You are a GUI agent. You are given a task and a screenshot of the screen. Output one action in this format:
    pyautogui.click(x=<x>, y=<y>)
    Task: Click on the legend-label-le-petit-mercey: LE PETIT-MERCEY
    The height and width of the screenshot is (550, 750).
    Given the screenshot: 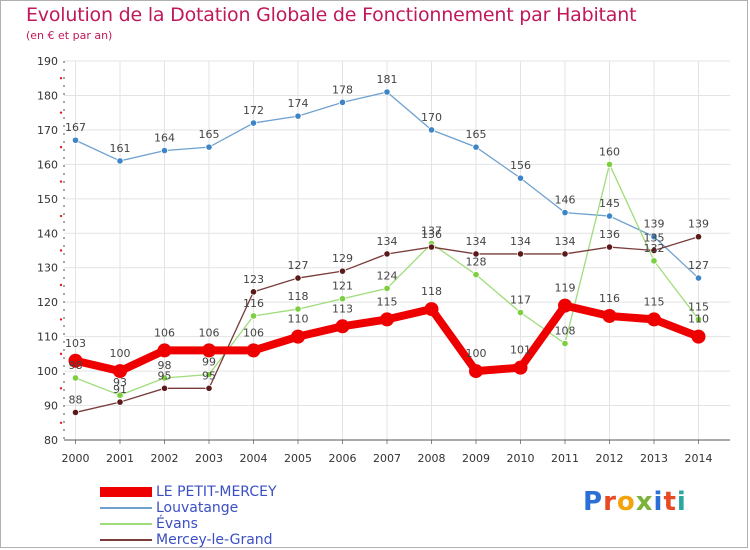 What is the action you would take?
    pyautogui.click(x=216, y=492)
    